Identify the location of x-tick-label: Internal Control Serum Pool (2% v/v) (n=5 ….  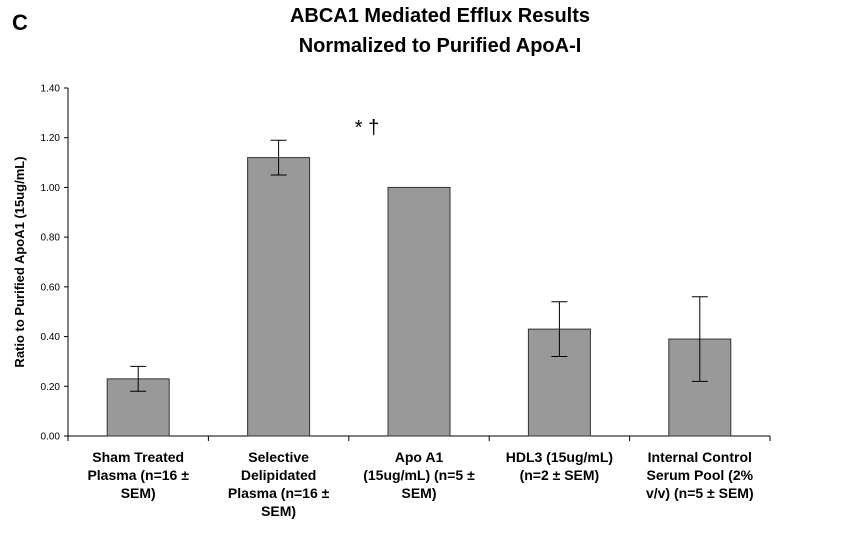
(700, 475).